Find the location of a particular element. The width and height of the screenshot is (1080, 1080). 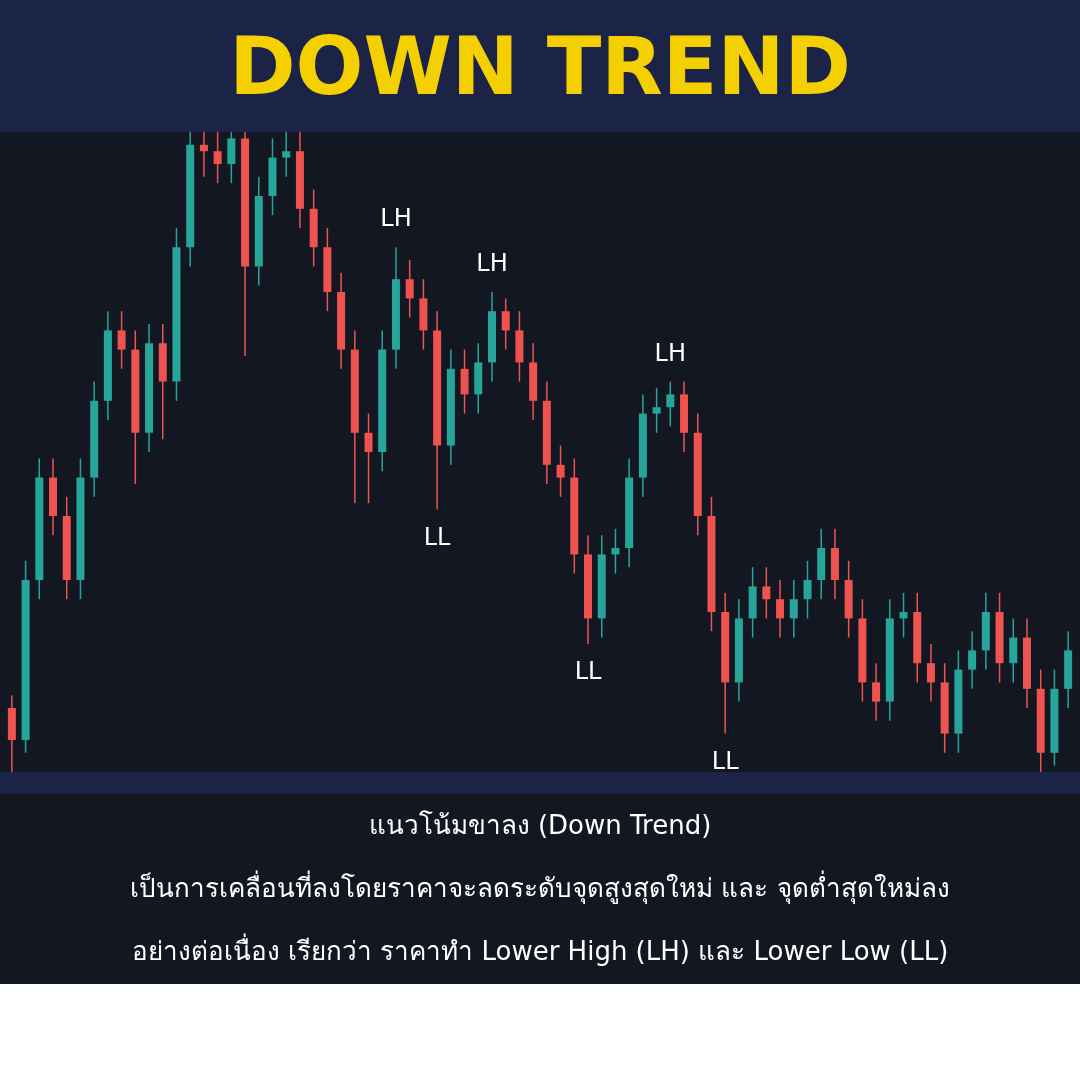

text: เป็นการเคลื่อนที่ลงโดยราคาจะลดระดับจุดสูงสุดใหม่ และ จุดต่ำสุดใหม่ลง is located at coordinates (540, 887).